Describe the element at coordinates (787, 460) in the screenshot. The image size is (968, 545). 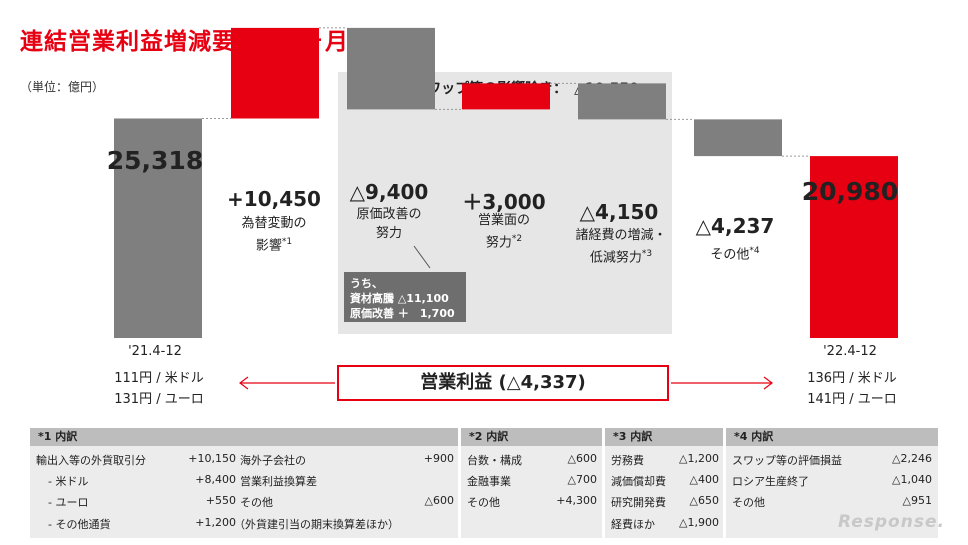
I see `bd4-label: スワップ等の評価損益` at that location.